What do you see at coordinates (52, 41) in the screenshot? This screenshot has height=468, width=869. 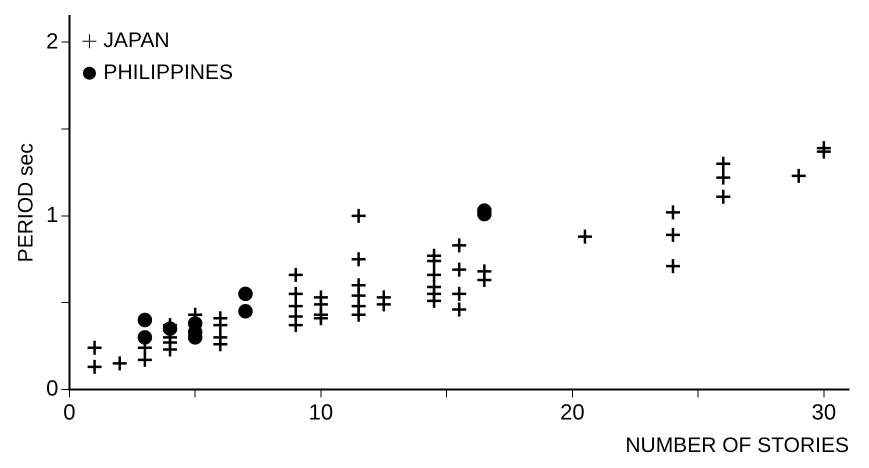 I see `y-tick-label: 2` at bounding box center [52, 41].